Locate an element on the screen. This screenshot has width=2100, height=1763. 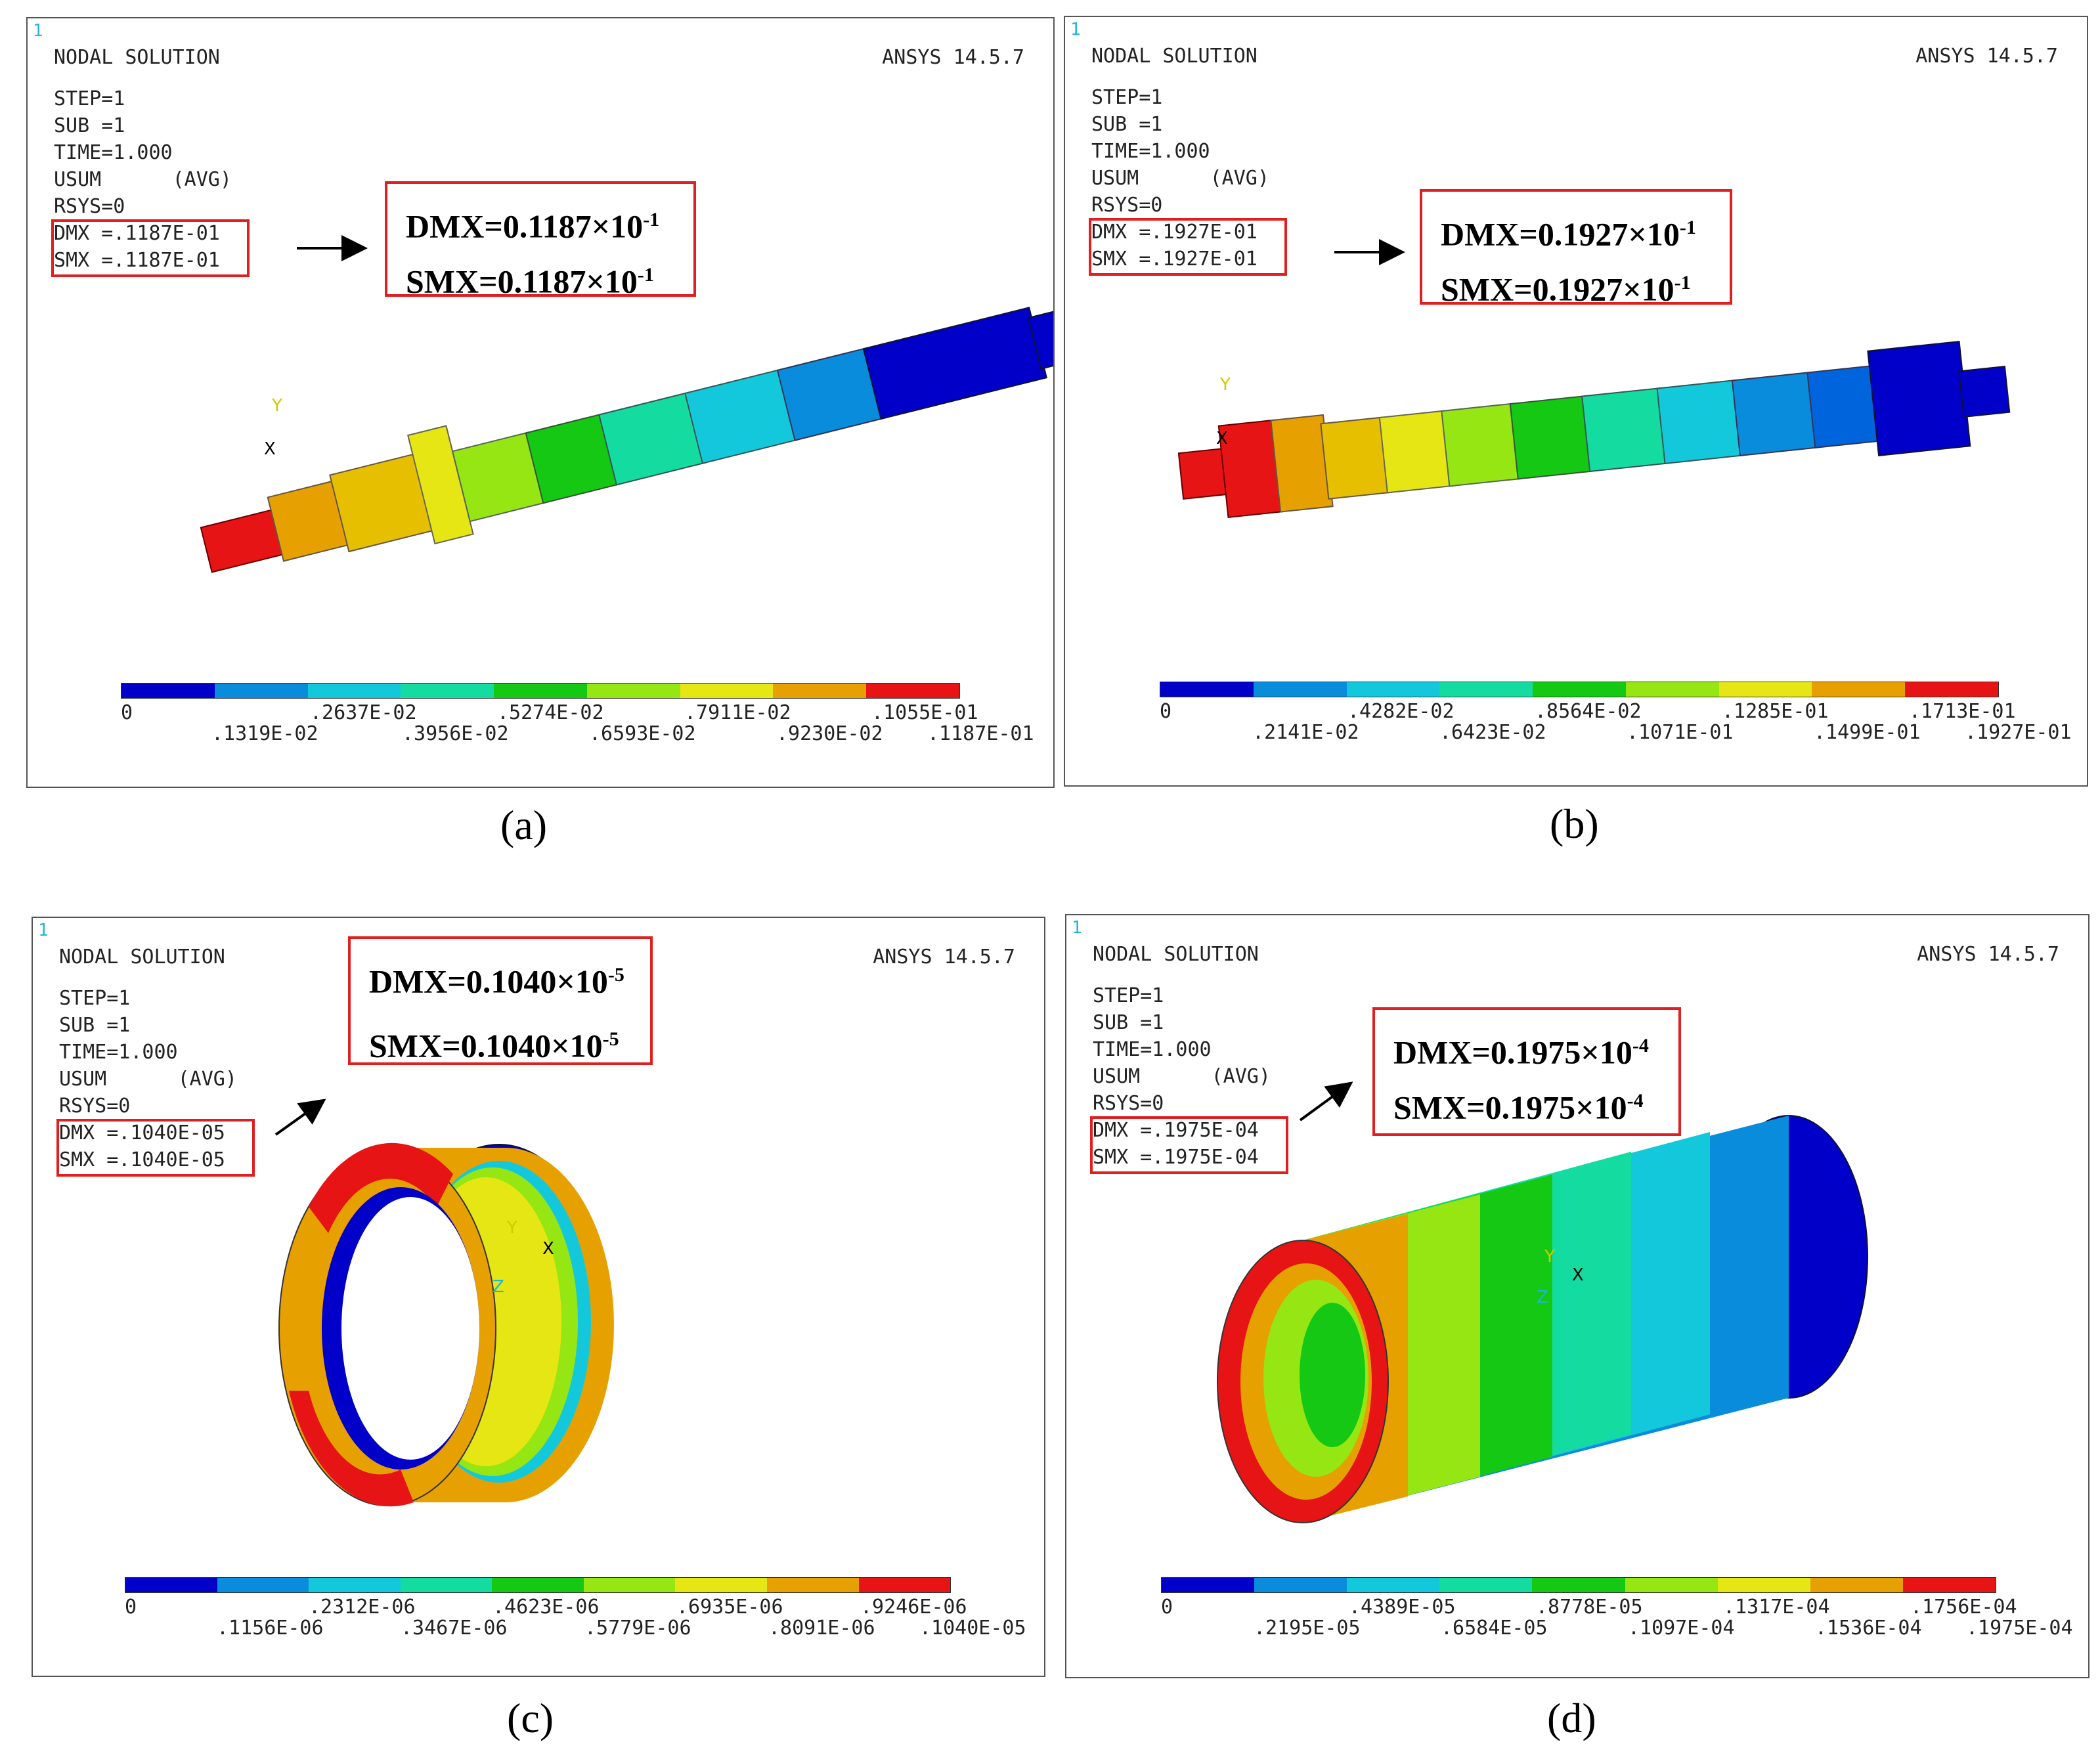
legend-tick: .8564E-02 is located at coordinates (1588, 712).